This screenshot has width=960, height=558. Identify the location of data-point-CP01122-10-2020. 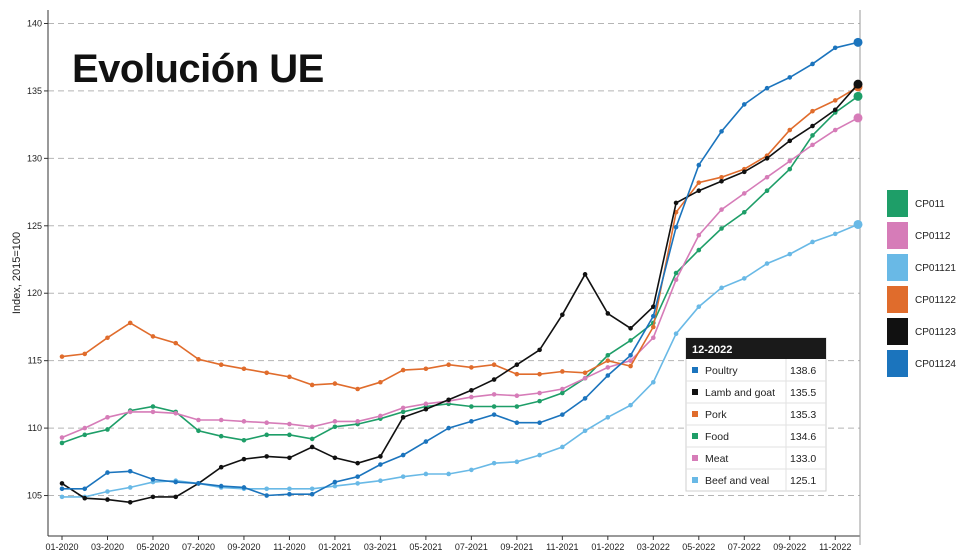
(266, 373).